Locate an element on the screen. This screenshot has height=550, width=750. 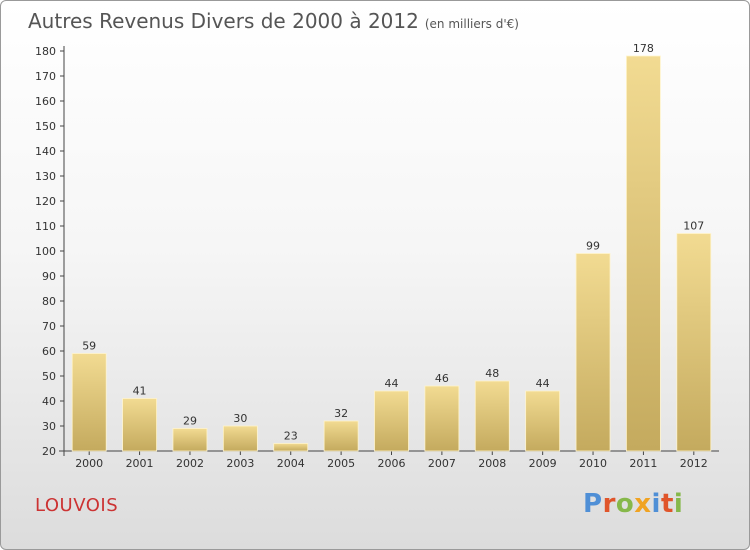
value-label-2004: 23 is located at coordinates (291, 436).